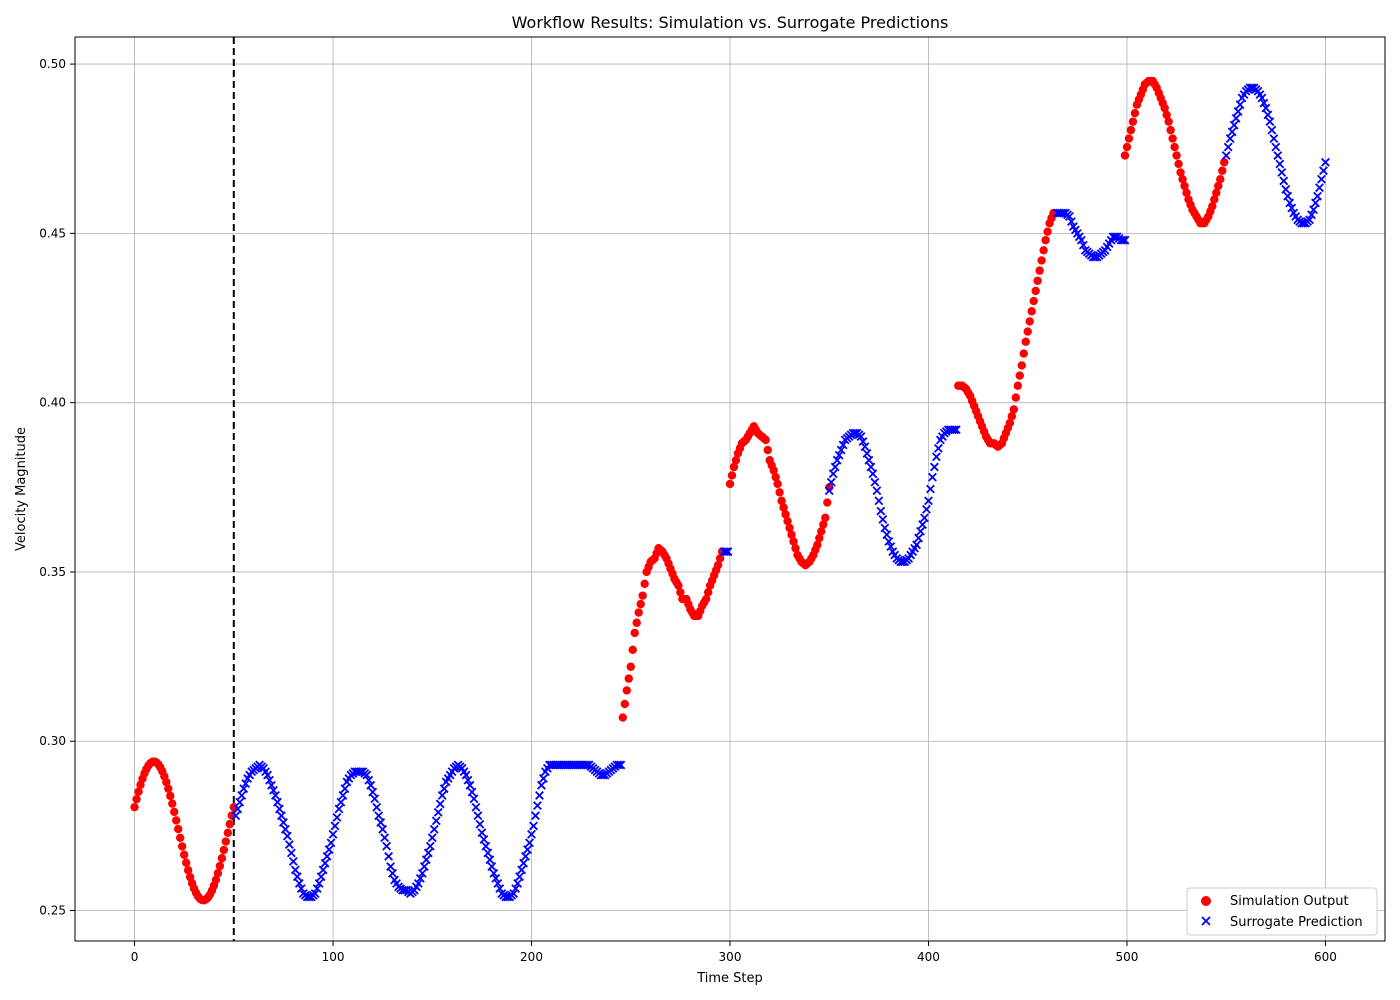 The width and height of the screenshot is (1400, 1000). What do you see at coordinates (52, 233) in the screenshot?
I see `y-tick-label: 0.45` at bounding box center [52, 233].